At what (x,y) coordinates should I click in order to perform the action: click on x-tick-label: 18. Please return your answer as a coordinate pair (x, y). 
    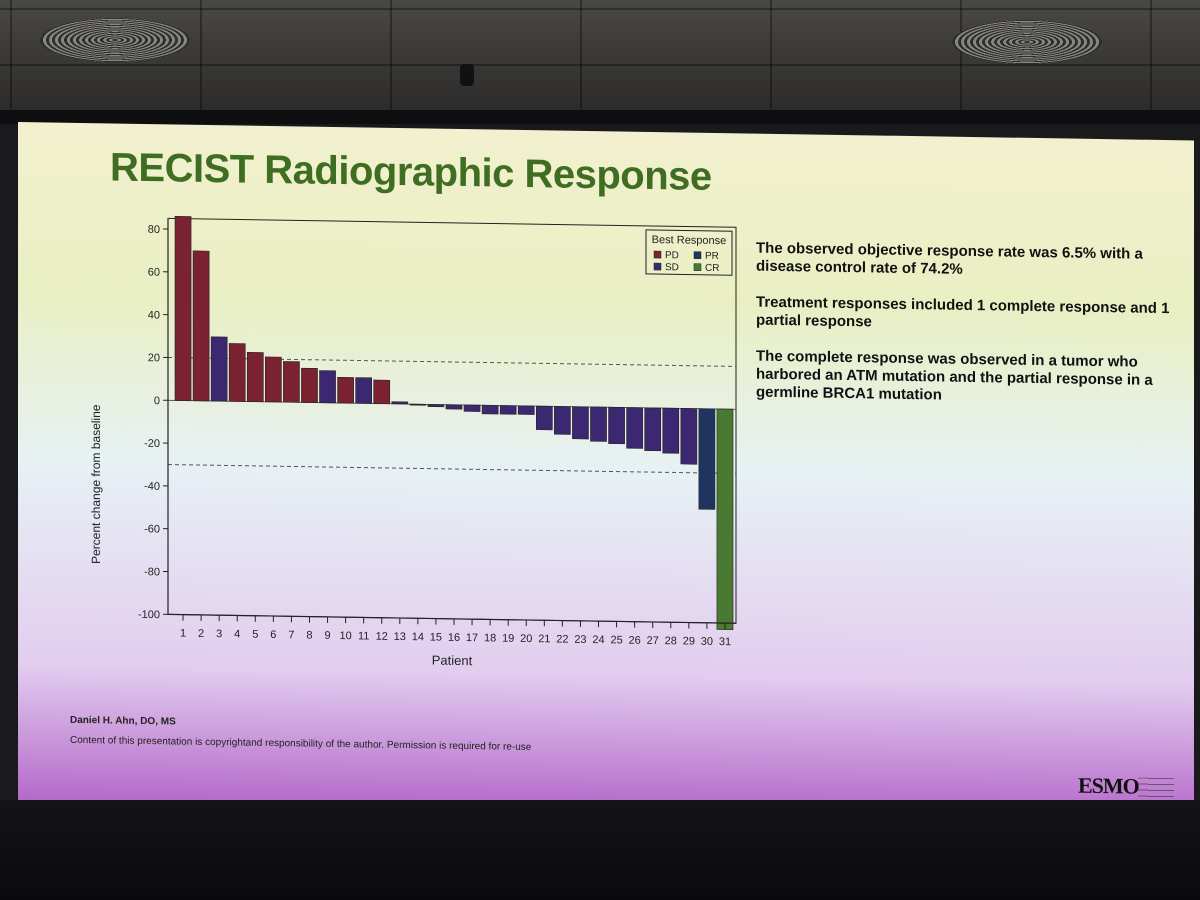
    Looking at the image, I should click on (490, 638).